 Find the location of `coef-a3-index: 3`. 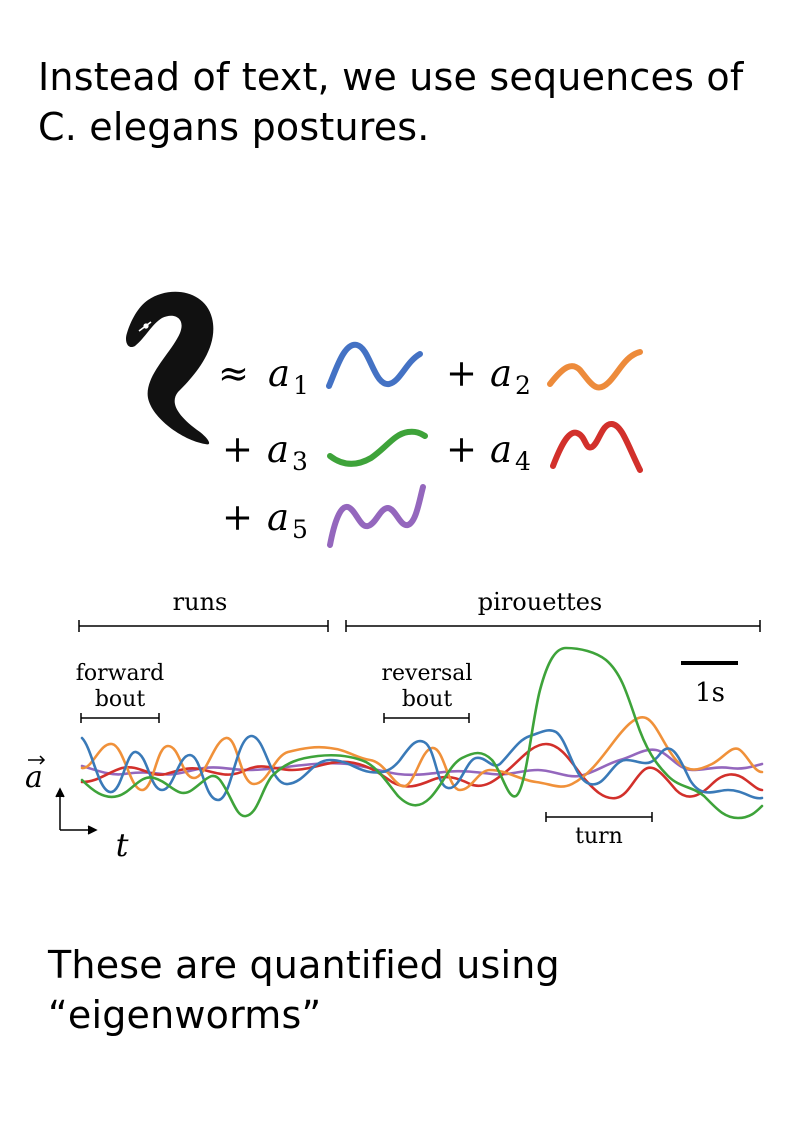

coef-a3-index: 3 is located at coordinates (300, 461).